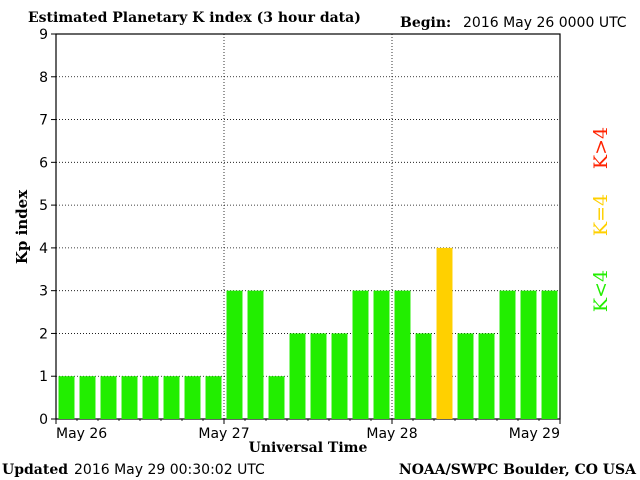 Image resolution: width=640 pixels, height=480 pixels. What do you see at coordinates (391, 434) in the screenshot?
I see `x-tick-label: May 28` at bounding box center [391, 434].